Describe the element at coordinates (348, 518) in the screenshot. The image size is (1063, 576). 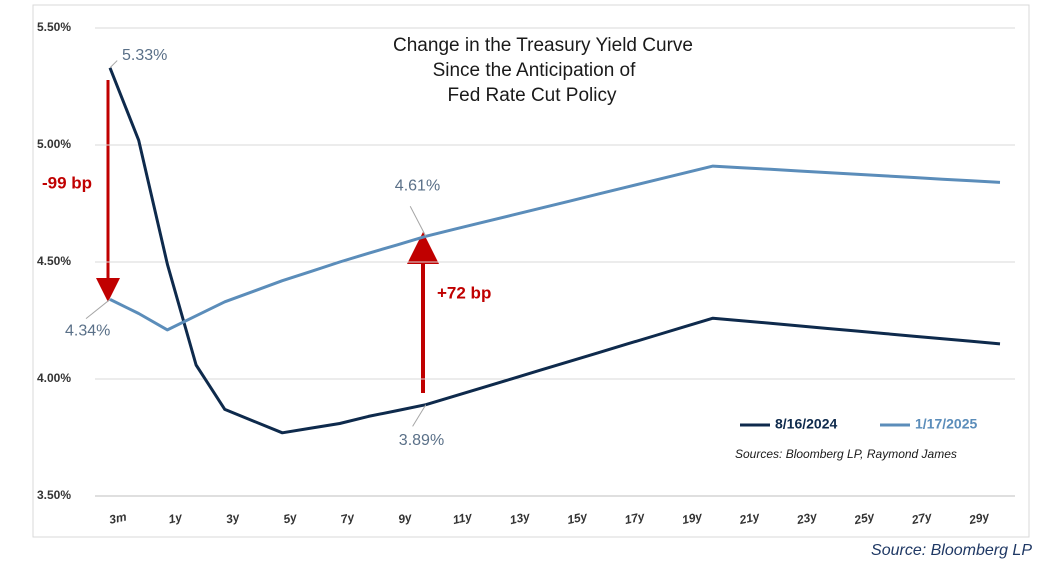
I see `x-tick-label: 7y` at that location.